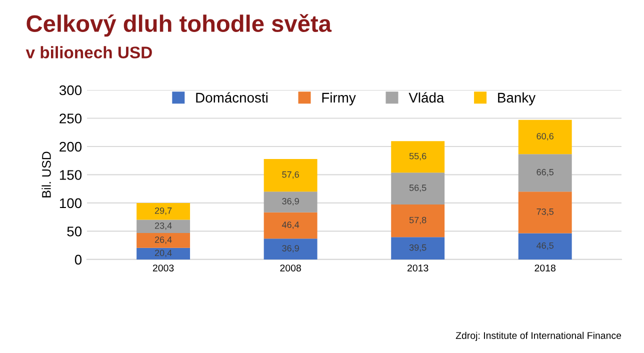  Describe the element at coordinates (46, 175) in the screenshot. I see `y-axis-title: Bil. USD` at that location.